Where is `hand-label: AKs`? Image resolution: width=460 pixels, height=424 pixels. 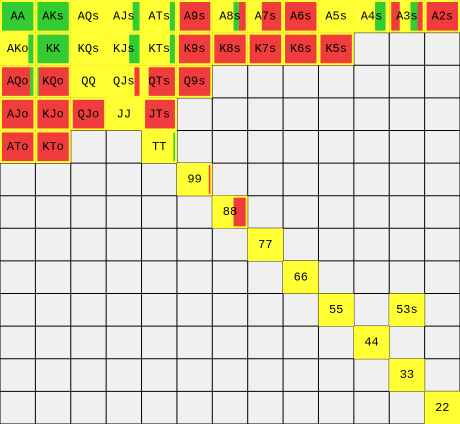 hand-label: AKs is located at coordinates (53, 16).